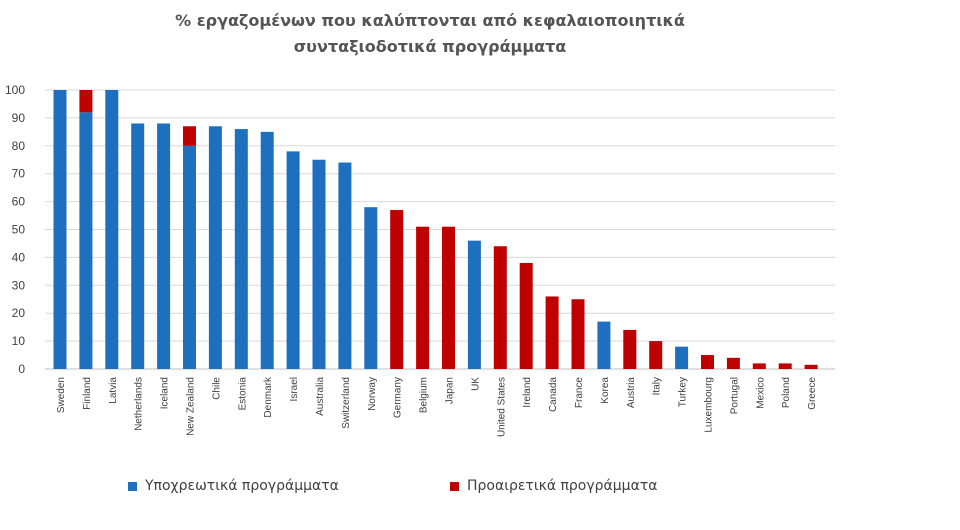 The image size is (960, 530). Describe the element at coordinates (553, 394) in the screenshot. I see `x-tick-label-canada: Canada` at that location.